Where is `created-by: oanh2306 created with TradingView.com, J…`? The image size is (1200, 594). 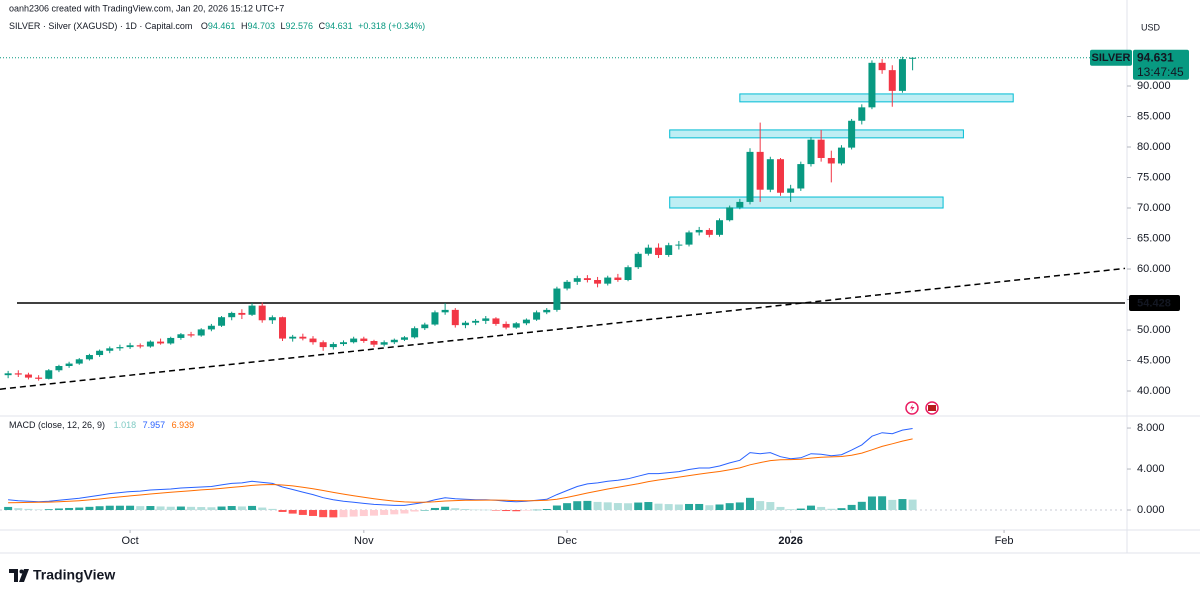
created-by: oanh2306 created with TradingView.com, J… is located at coordinates (146, 8).